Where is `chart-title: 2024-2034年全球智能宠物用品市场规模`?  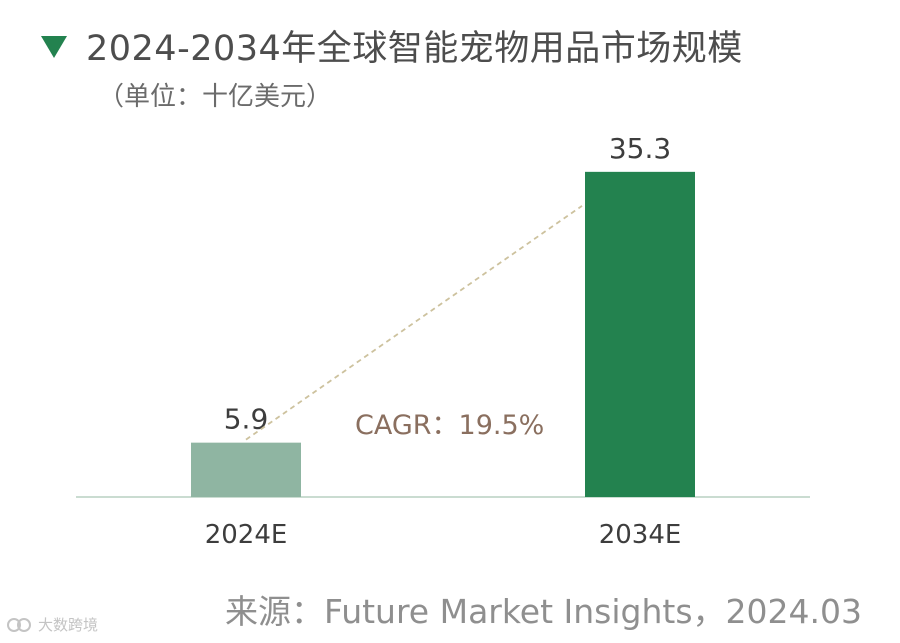
chart-title: 2024-2034年全球智能宠物用品市场规模 is located at coordinates (414, 49).